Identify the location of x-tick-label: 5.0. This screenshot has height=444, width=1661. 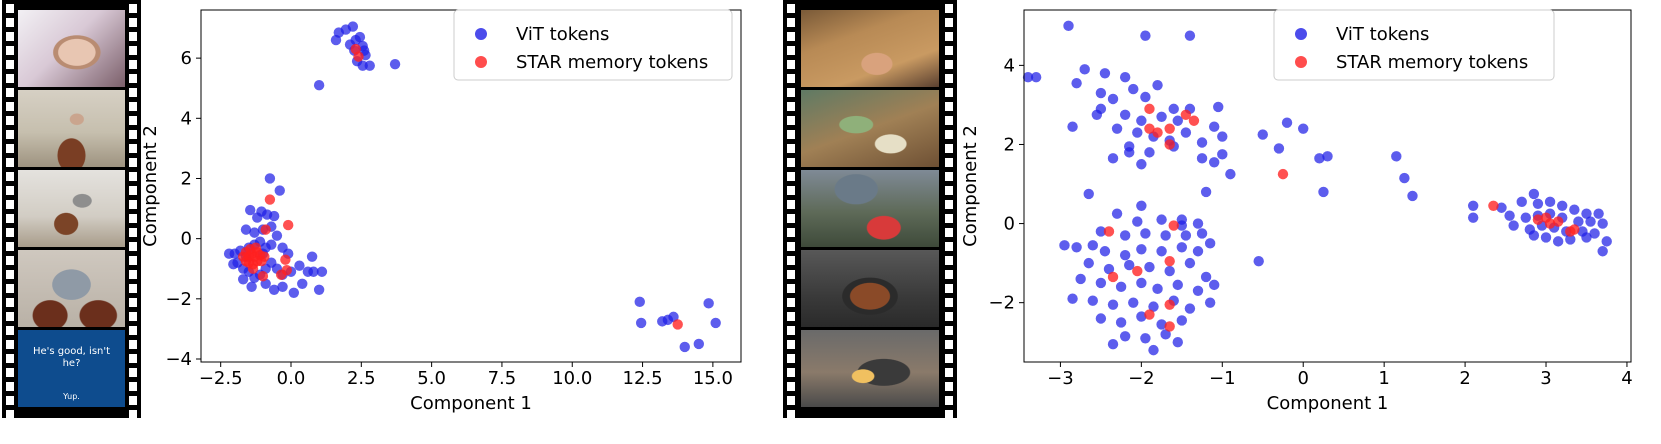
(431, 378).